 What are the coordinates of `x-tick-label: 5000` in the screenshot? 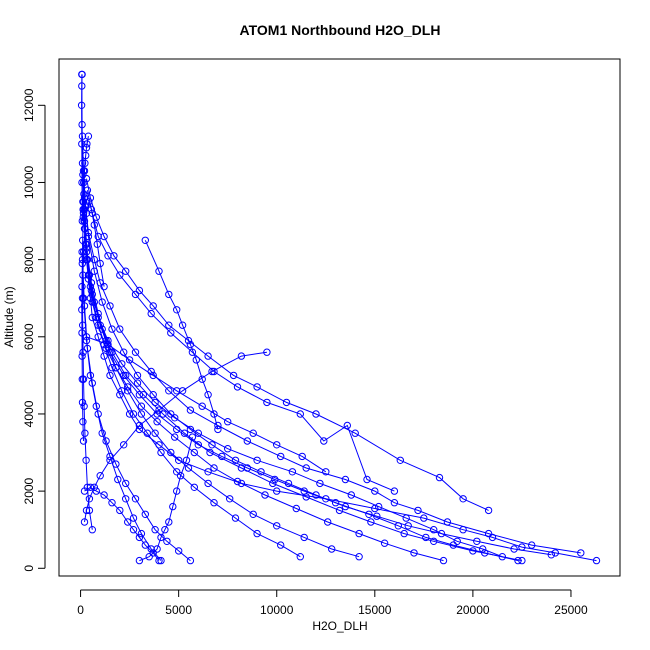 It's located at (178, 610).